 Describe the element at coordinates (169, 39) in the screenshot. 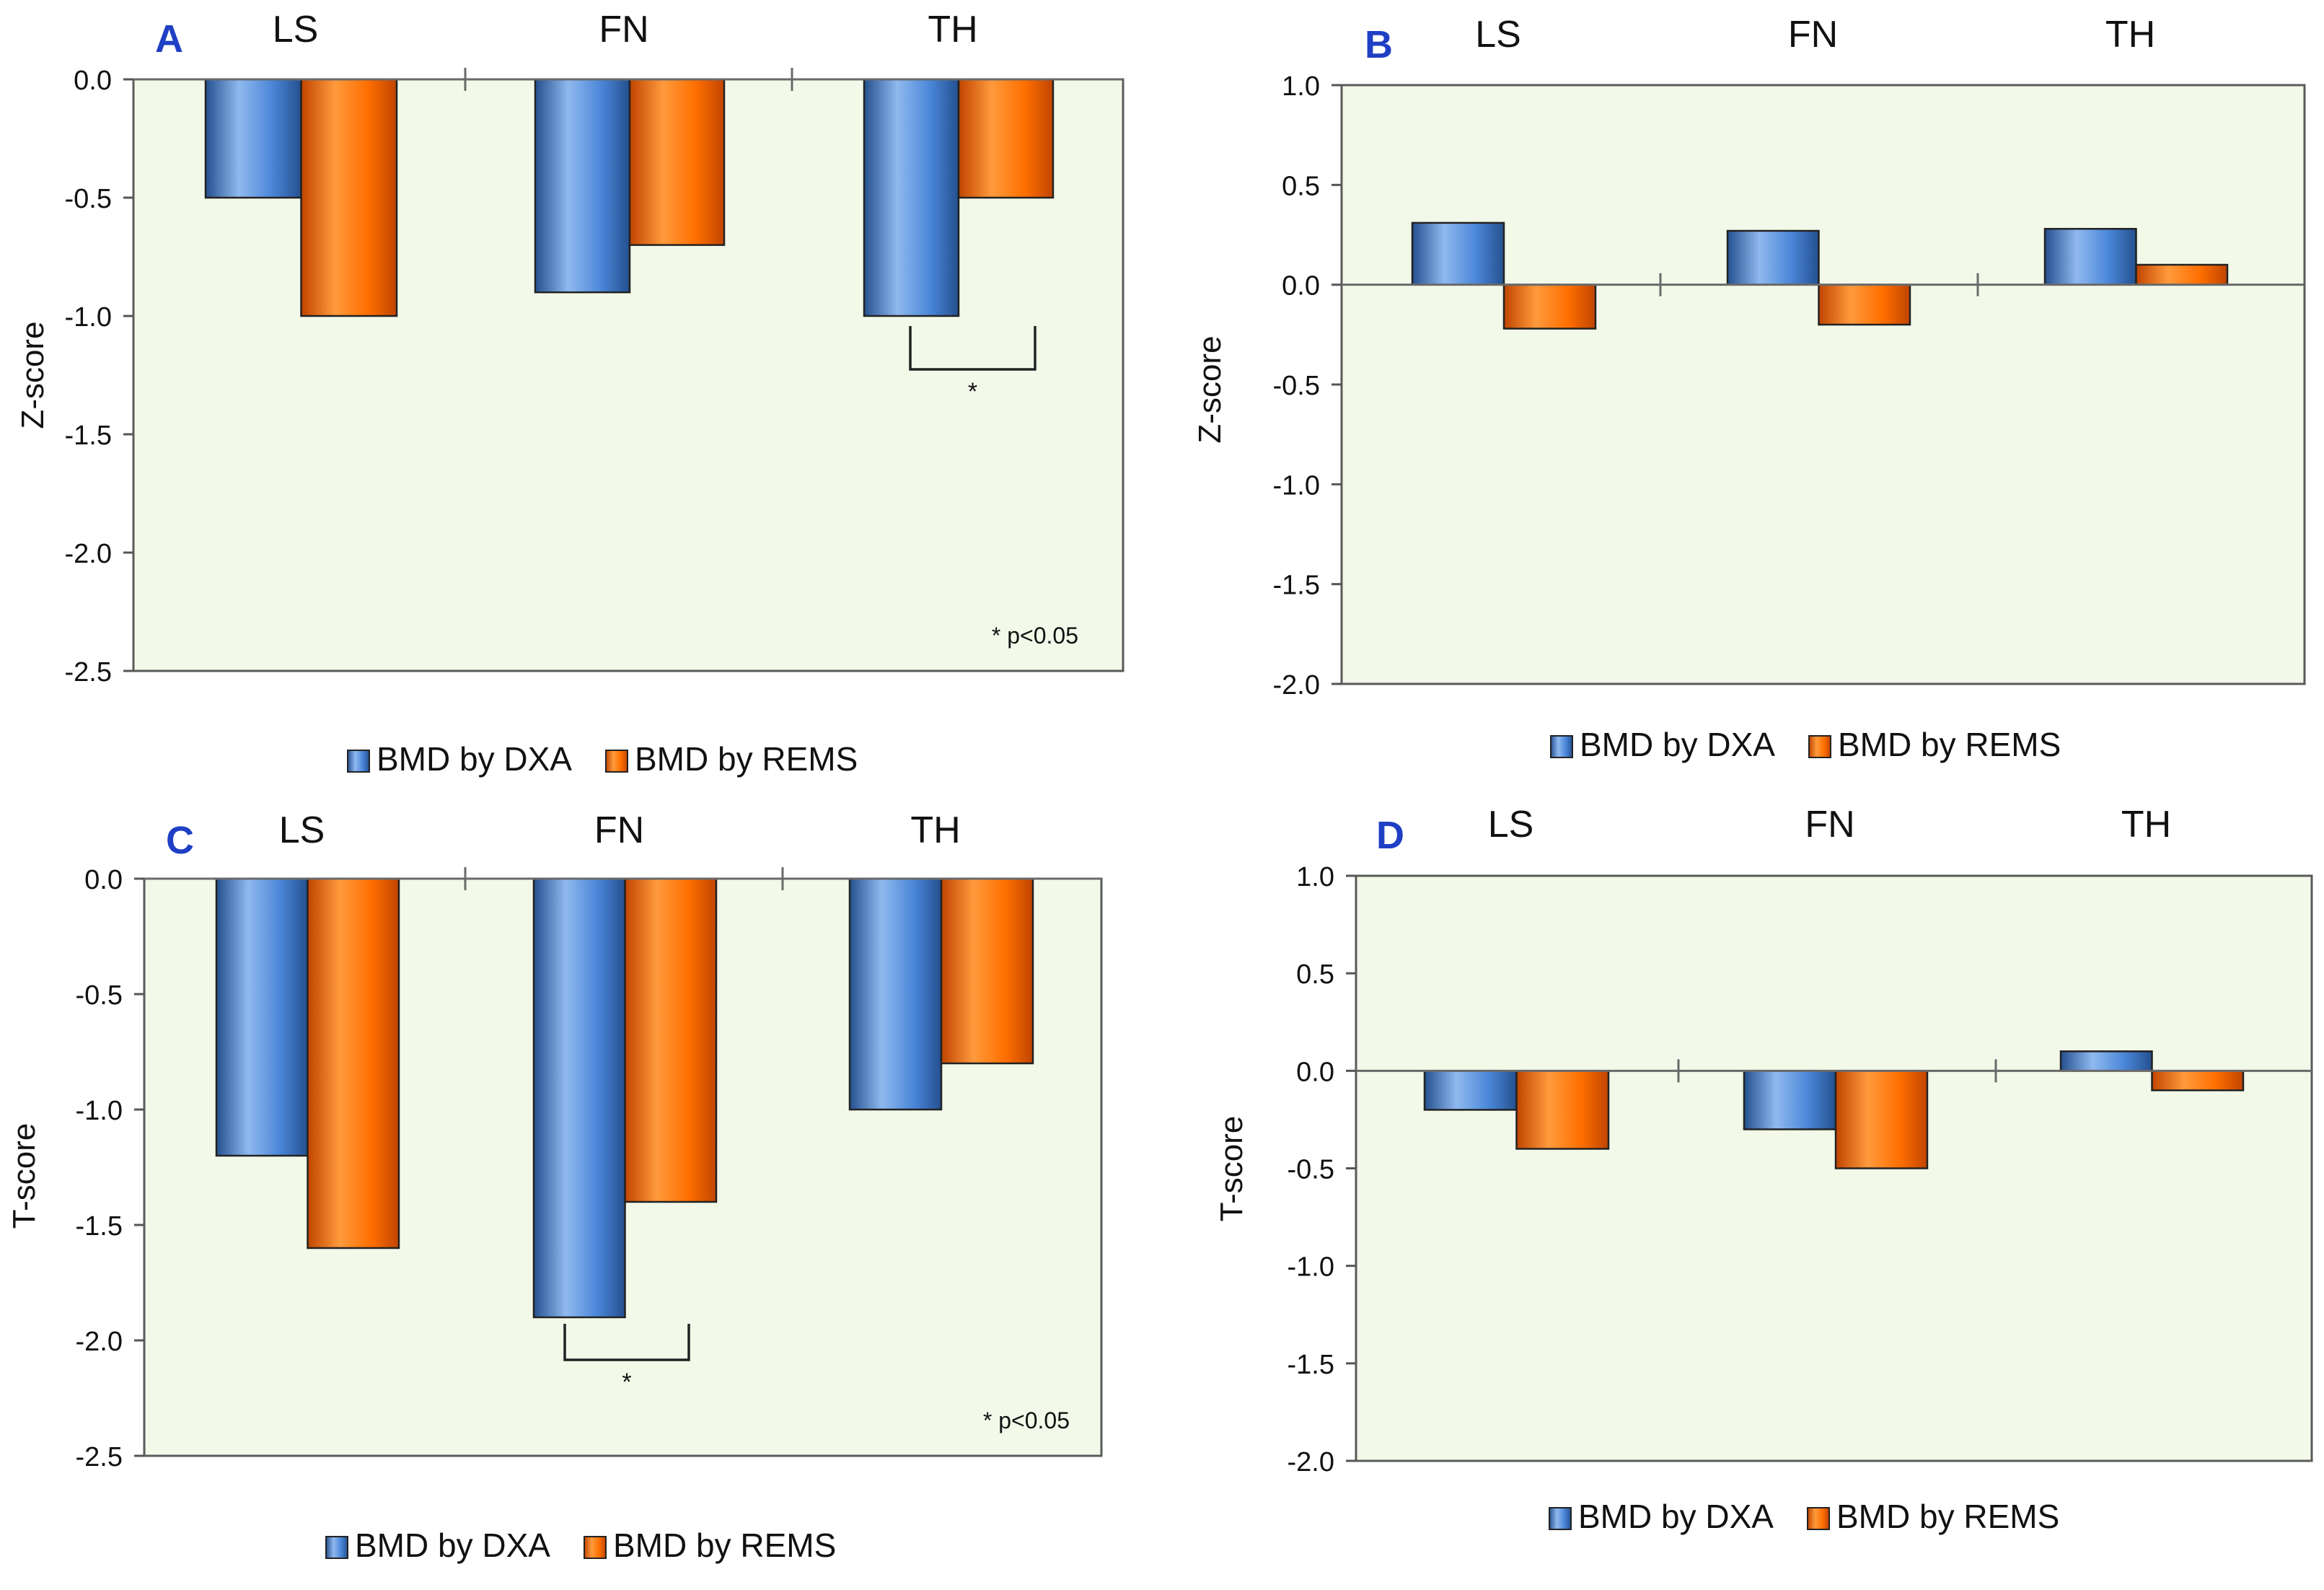

I see `panel-letter: A` at that location.